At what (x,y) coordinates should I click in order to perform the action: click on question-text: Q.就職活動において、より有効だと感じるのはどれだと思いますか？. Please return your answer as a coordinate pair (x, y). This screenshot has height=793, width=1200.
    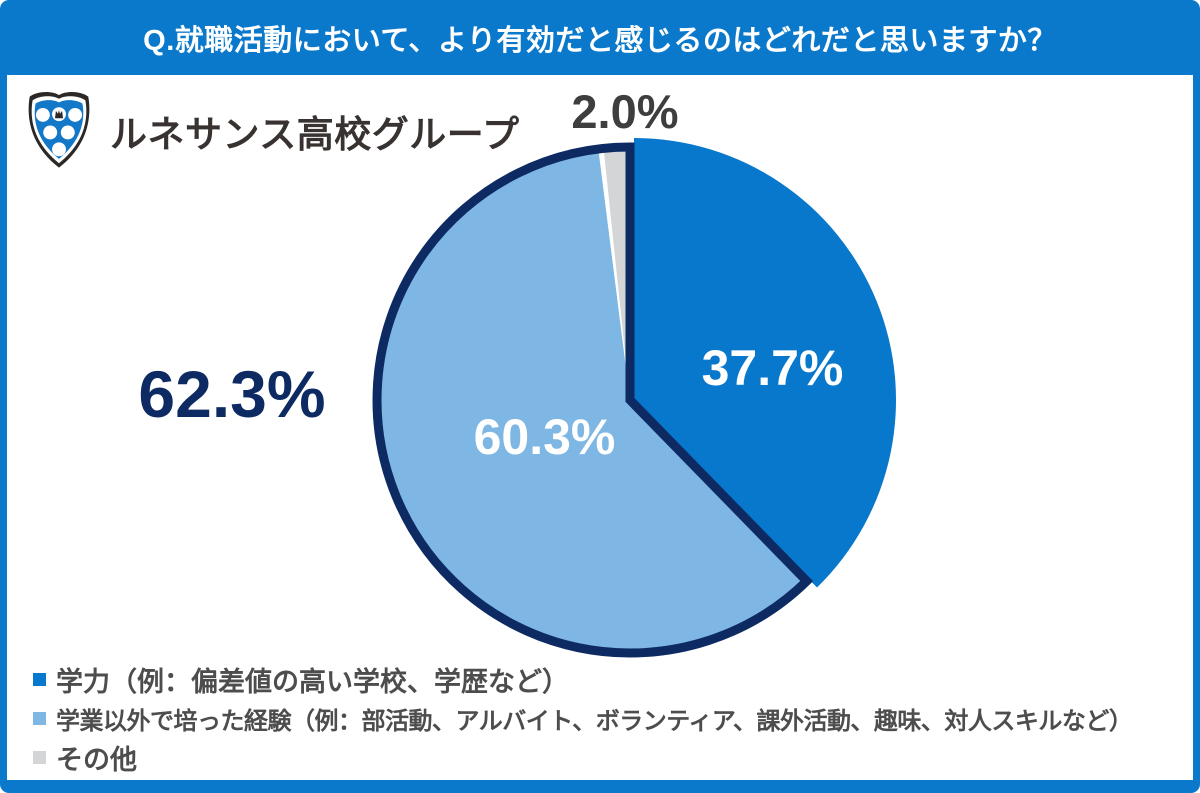
    Looking at the image, I should click on (600, 40).